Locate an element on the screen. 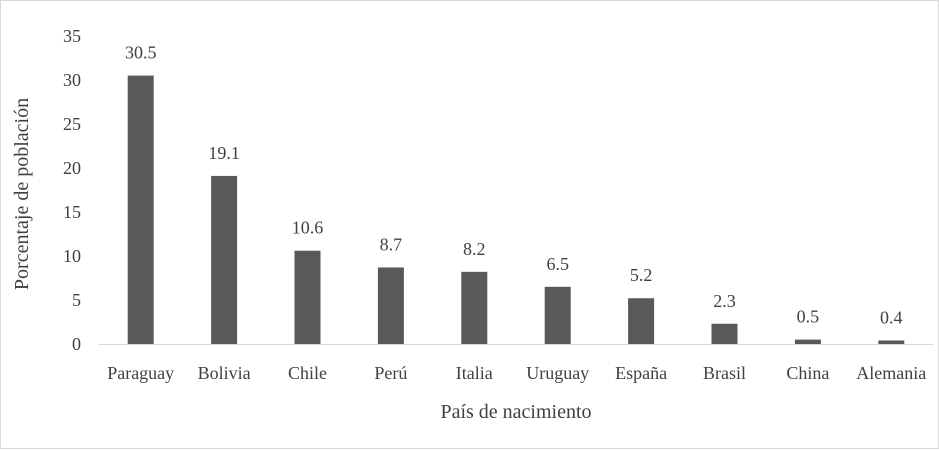 This screenshot has width=939, height=450. y-tick-label: 25 is located at coordinates (72, 124).